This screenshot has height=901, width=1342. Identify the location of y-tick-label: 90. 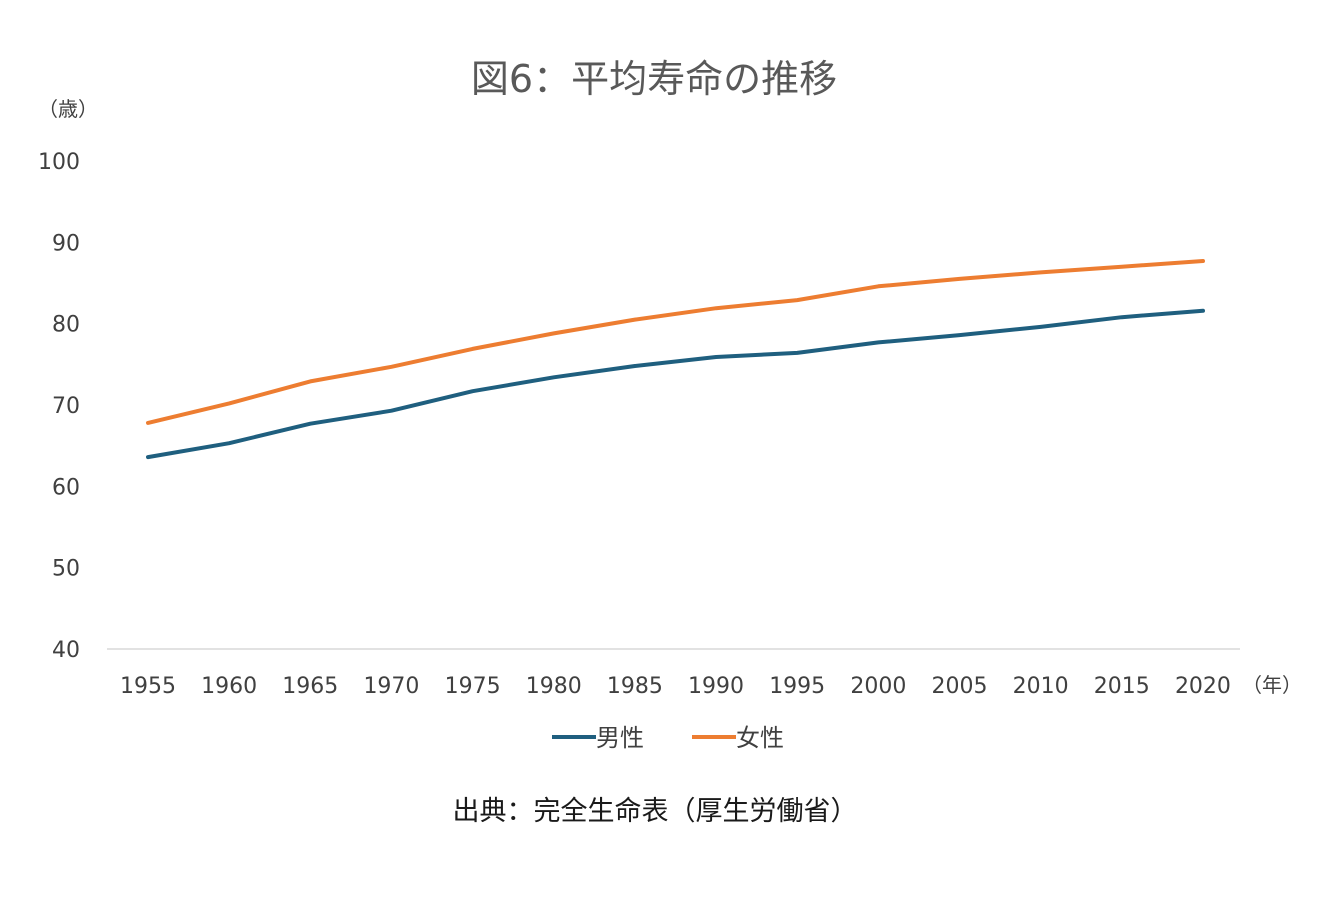
(66, 243).